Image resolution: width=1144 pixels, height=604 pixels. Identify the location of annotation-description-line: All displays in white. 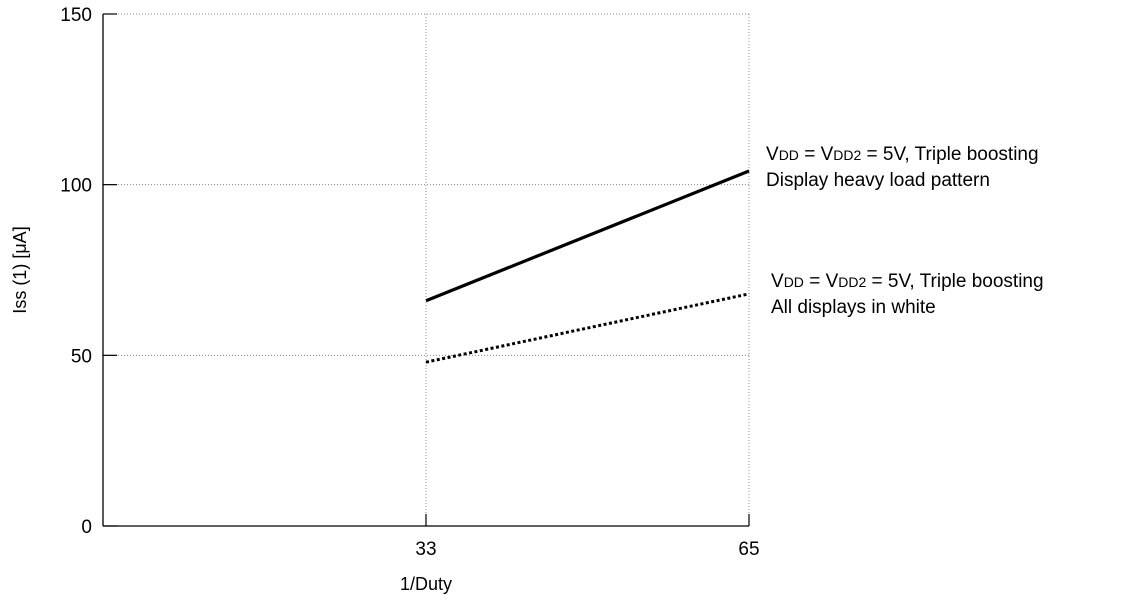
(853, 307).